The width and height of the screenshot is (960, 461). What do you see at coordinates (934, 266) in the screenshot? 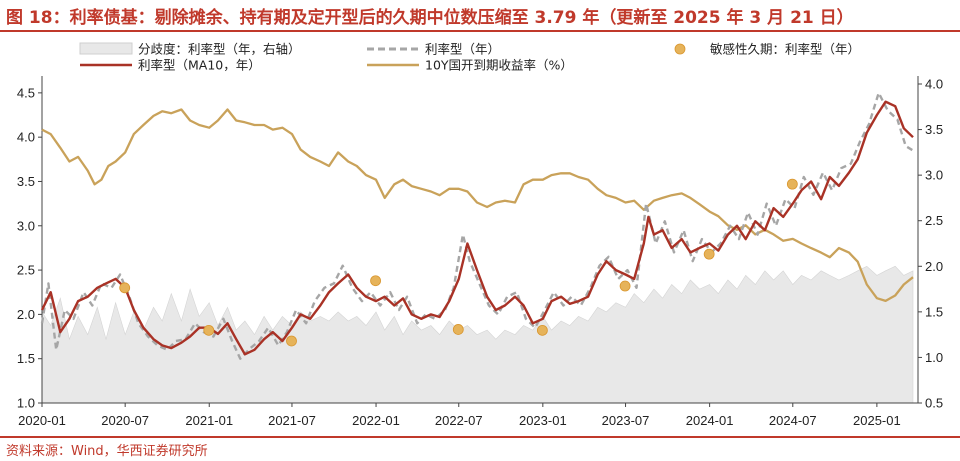
I see `y-right-tick-label: 2.0` at bounding box center [934, 266].